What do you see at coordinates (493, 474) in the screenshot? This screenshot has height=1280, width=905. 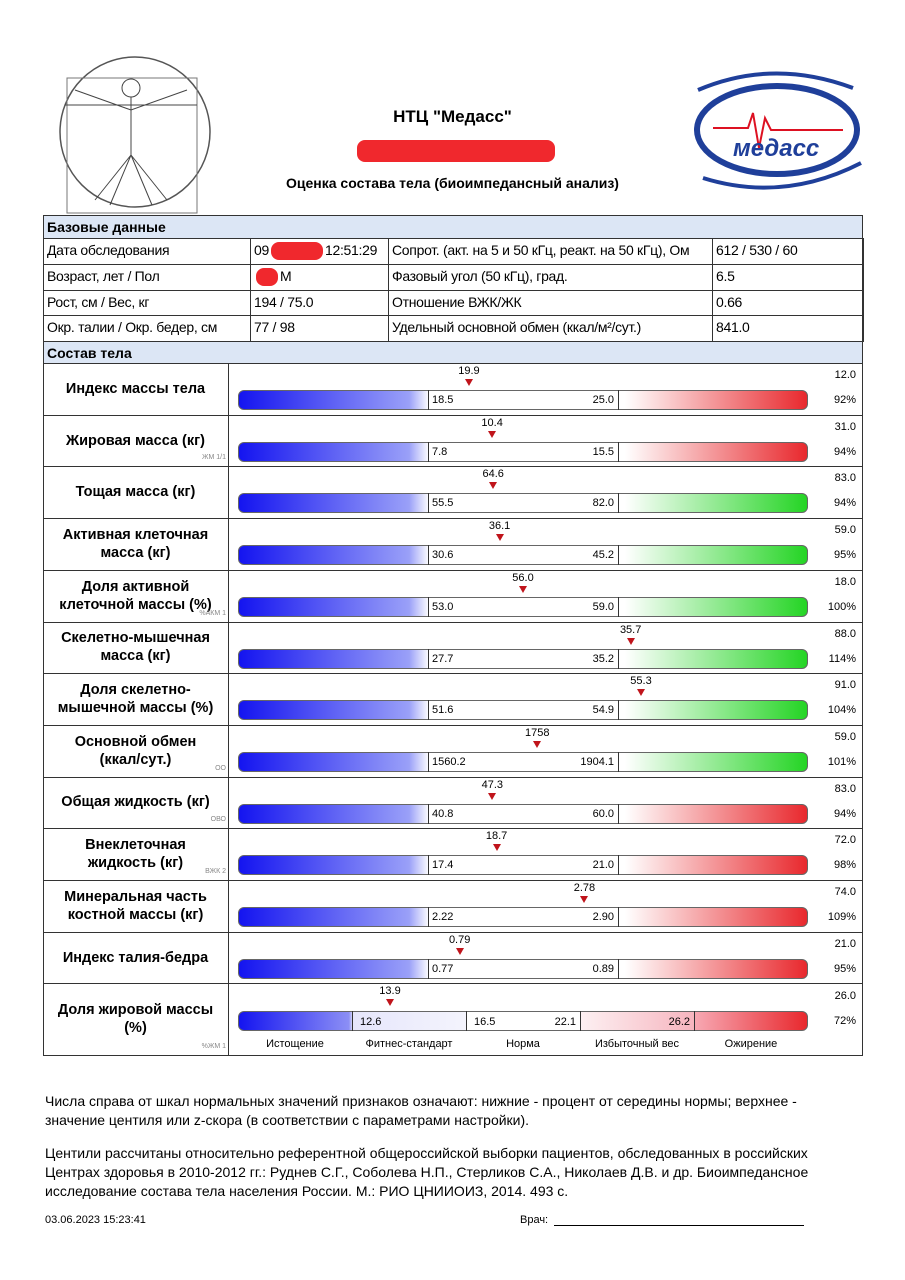 I see `marker-label: 64.6` at bounding box center [493, 474].